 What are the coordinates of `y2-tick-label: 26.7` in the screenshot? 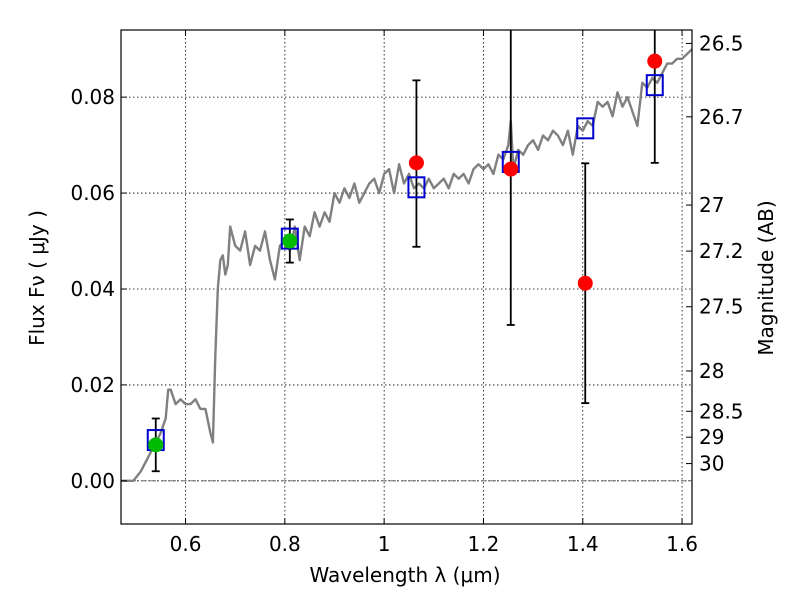 It's located at (721, 117).